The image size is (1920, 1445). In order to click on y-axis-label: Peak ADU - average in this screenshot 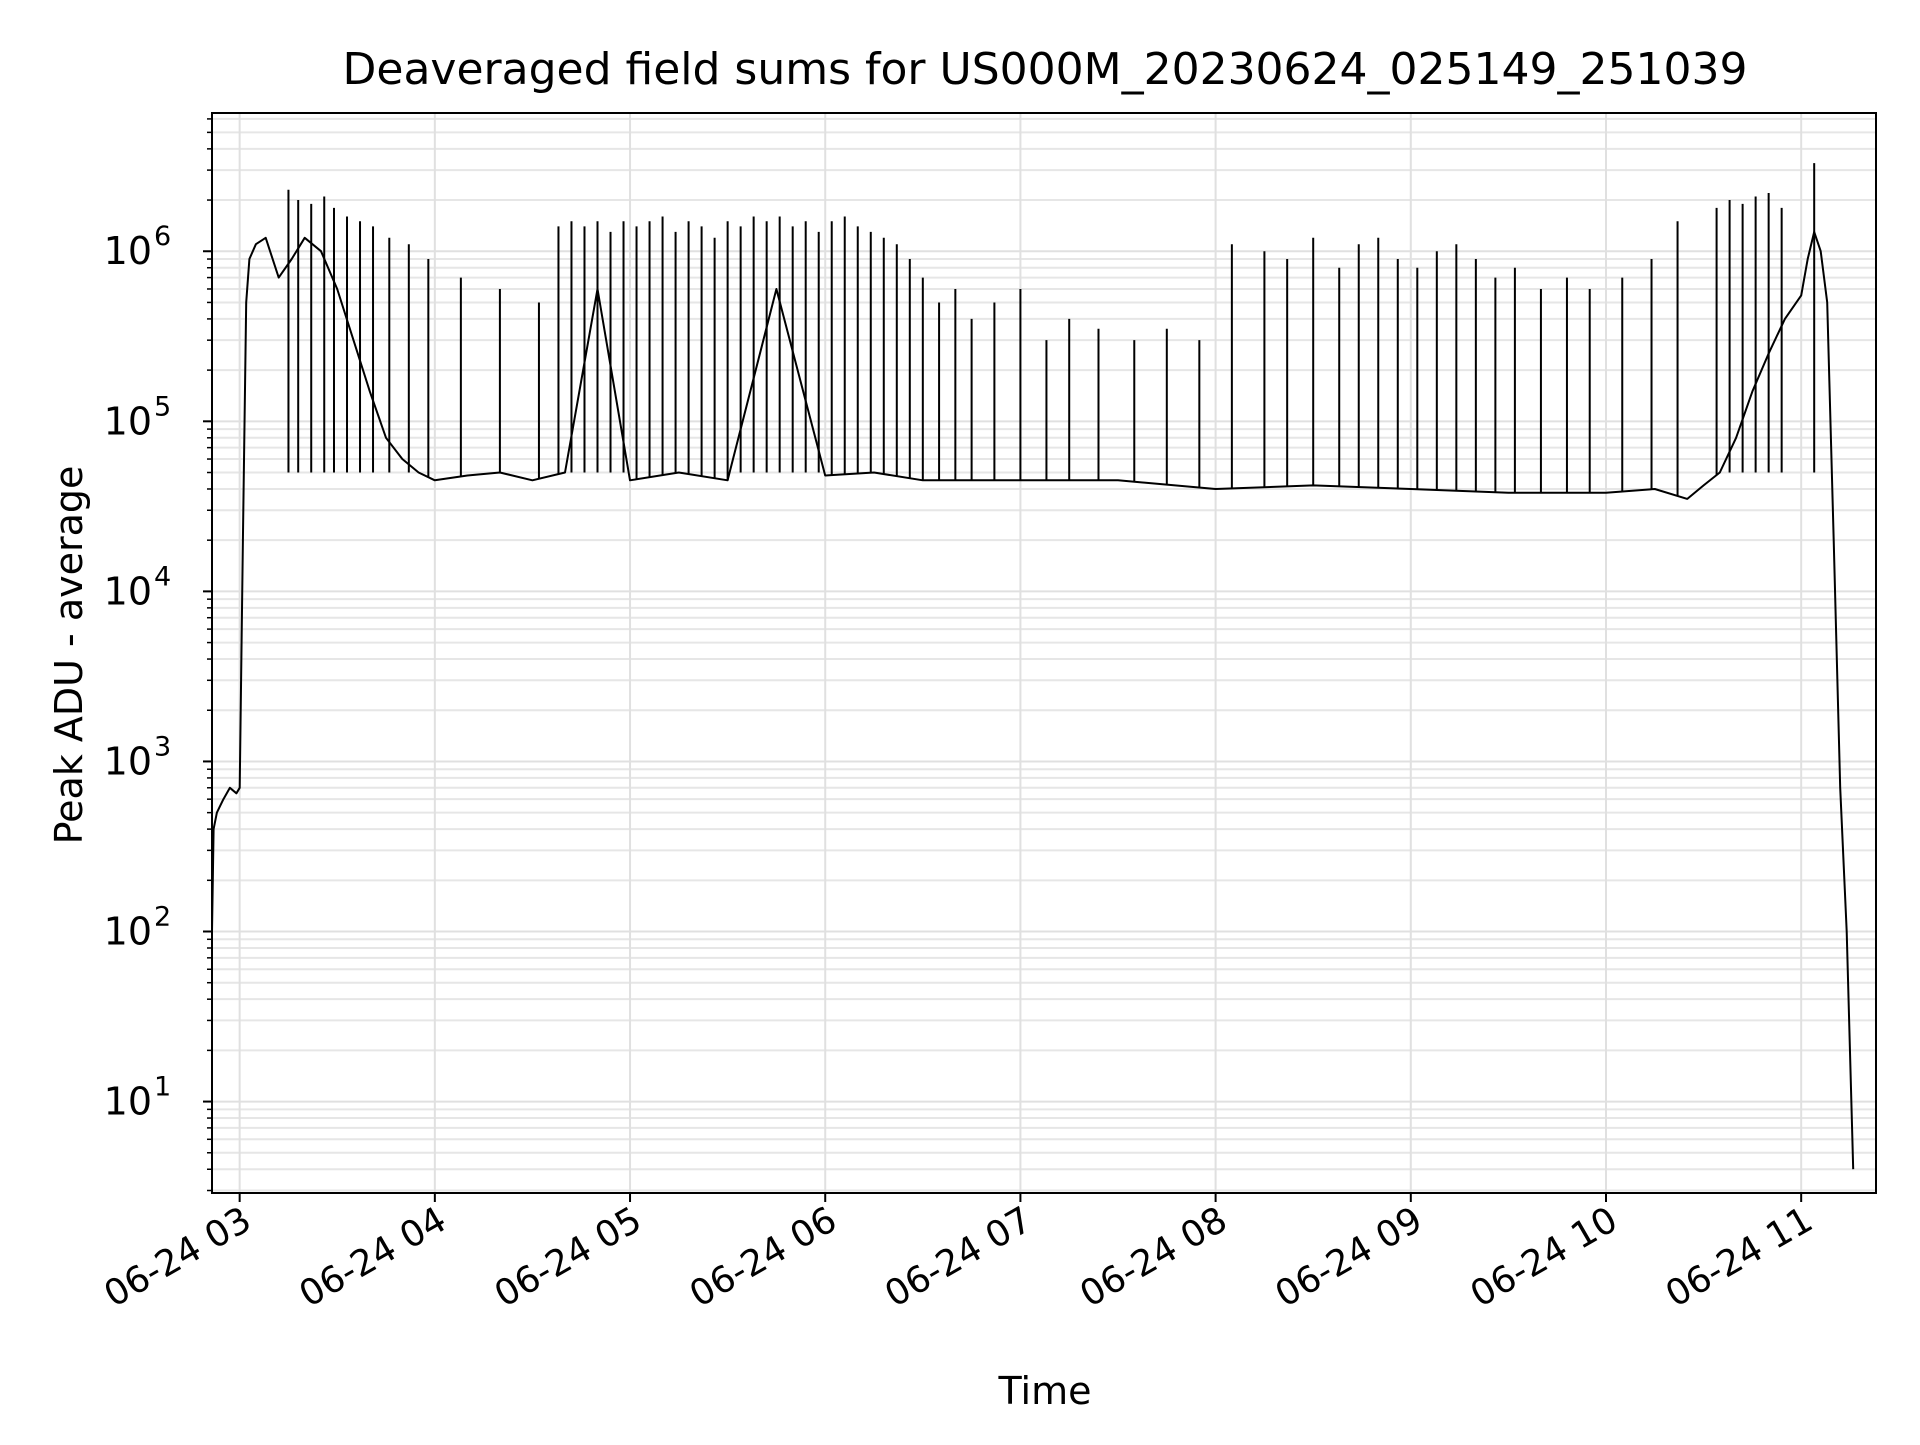, I will do `click(69, 655)`.